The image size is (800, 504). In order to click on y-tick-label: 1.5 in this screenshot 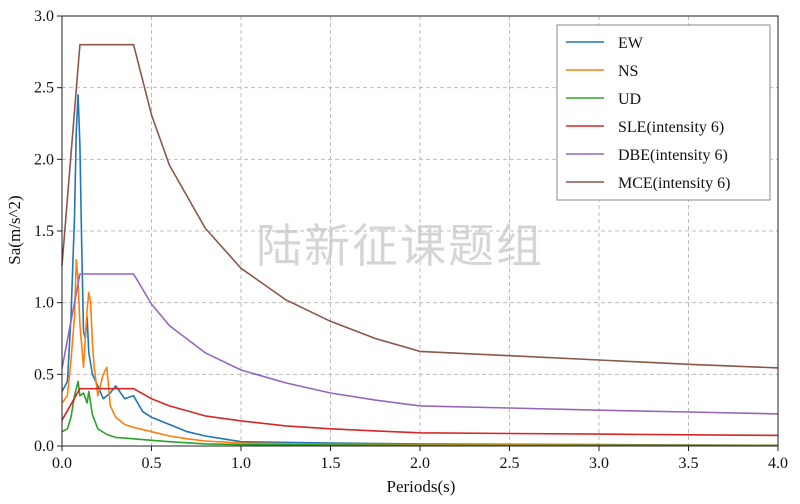, I will do `click(44, 231)`.